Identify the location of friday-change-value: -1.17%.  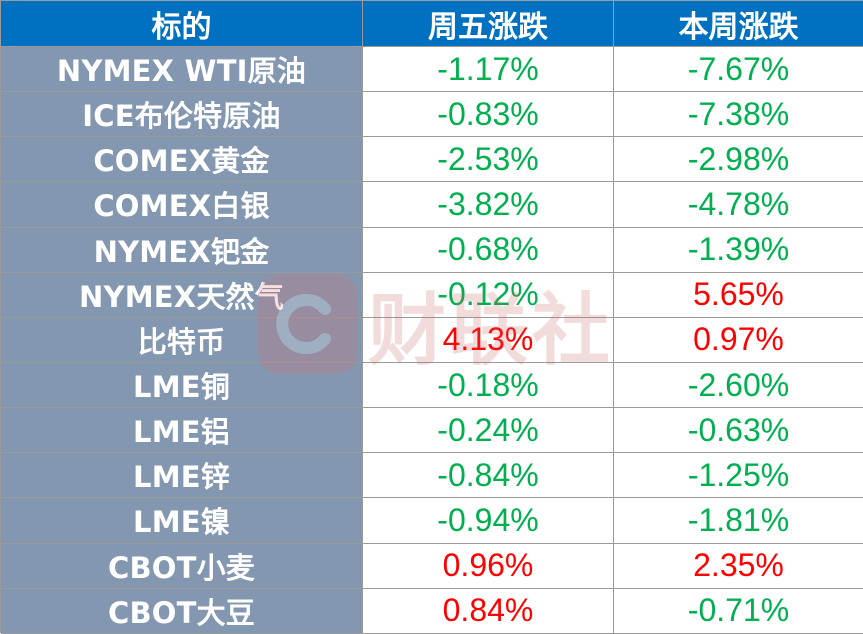
(488, 70).